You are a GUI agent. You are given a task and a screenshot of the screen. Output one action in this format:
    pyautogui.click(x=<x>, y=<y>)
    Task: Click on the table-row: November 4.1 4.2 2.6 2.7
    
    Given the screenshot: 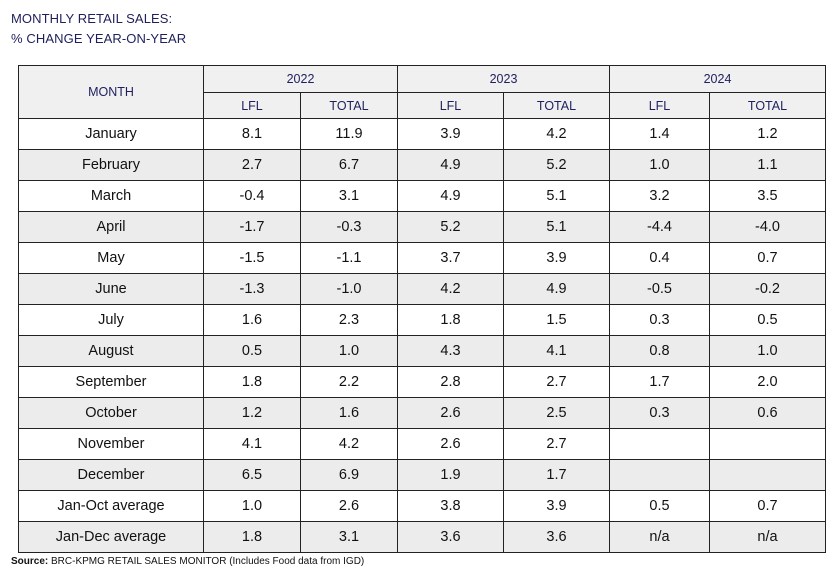 What is the action you would take?
    pyautogui.click(x=422, y=444)
    